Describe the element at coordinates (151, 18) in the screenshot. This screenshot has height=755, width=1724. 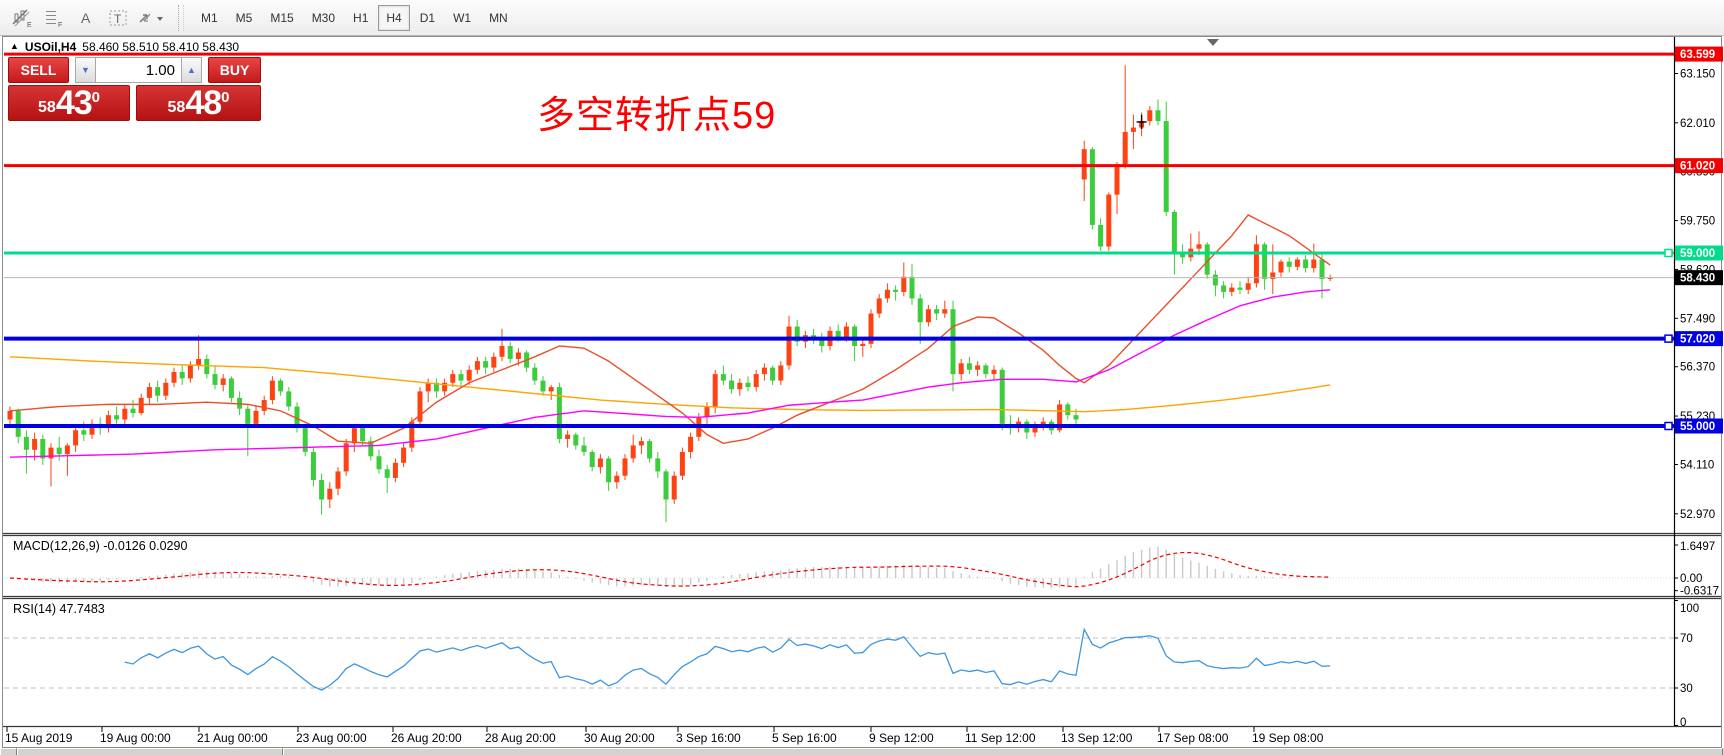
I see `arrows-icon` at that location.